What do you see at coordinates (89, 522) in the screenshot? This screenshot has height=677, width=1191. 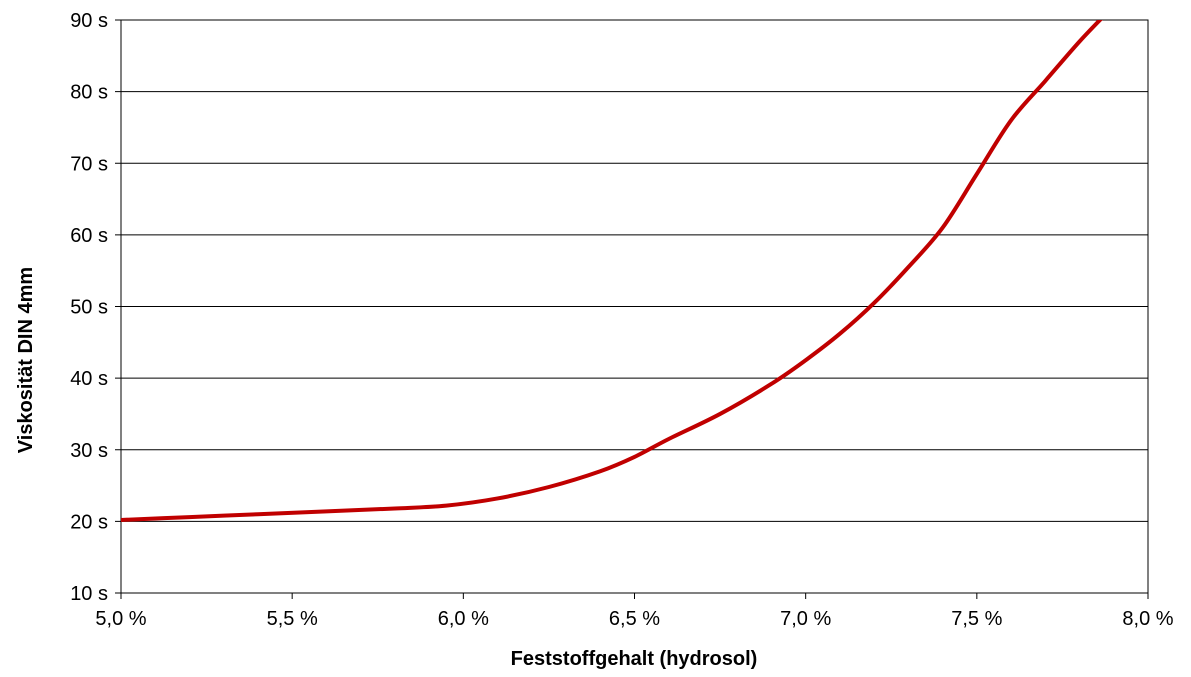 I see `y-tick-label: 20 s` at bounding box center [89, 522].